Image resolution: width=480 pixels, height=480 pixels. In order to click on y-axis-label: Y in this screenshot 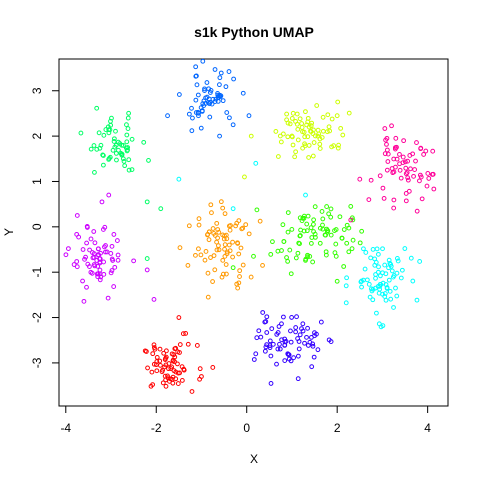, I will do `click(9, 232)`.